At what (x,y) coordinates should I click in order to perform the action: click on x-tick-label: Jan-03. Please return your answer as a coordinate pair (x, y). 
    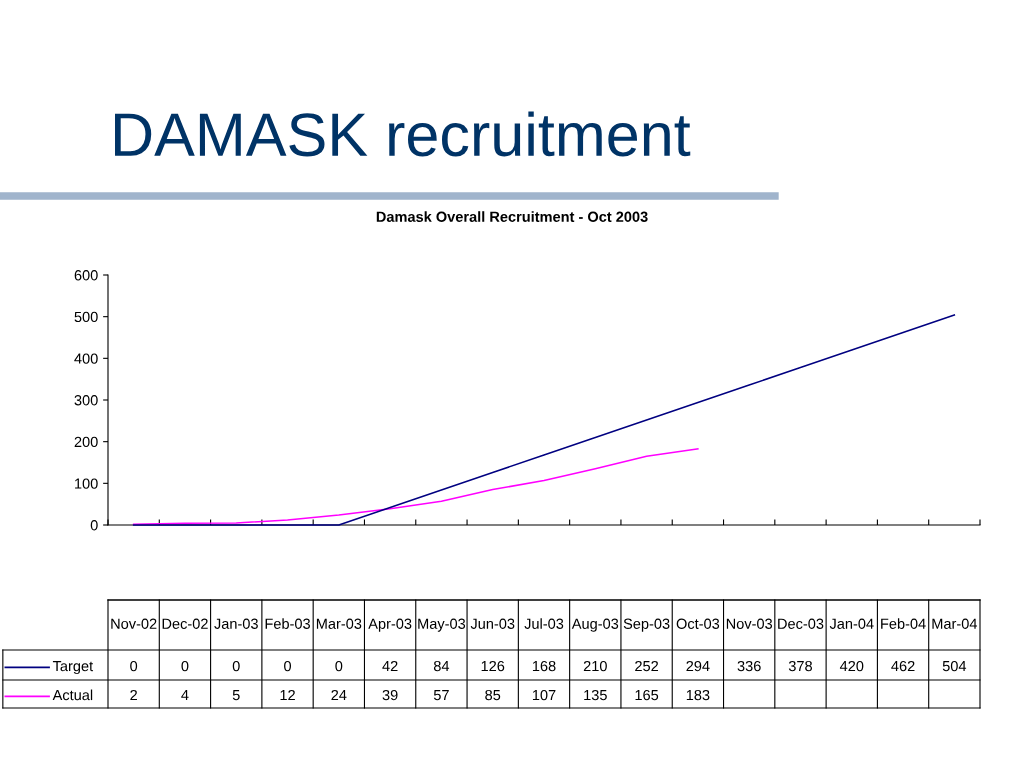
    Looking at the image, I should click on (236, 623).